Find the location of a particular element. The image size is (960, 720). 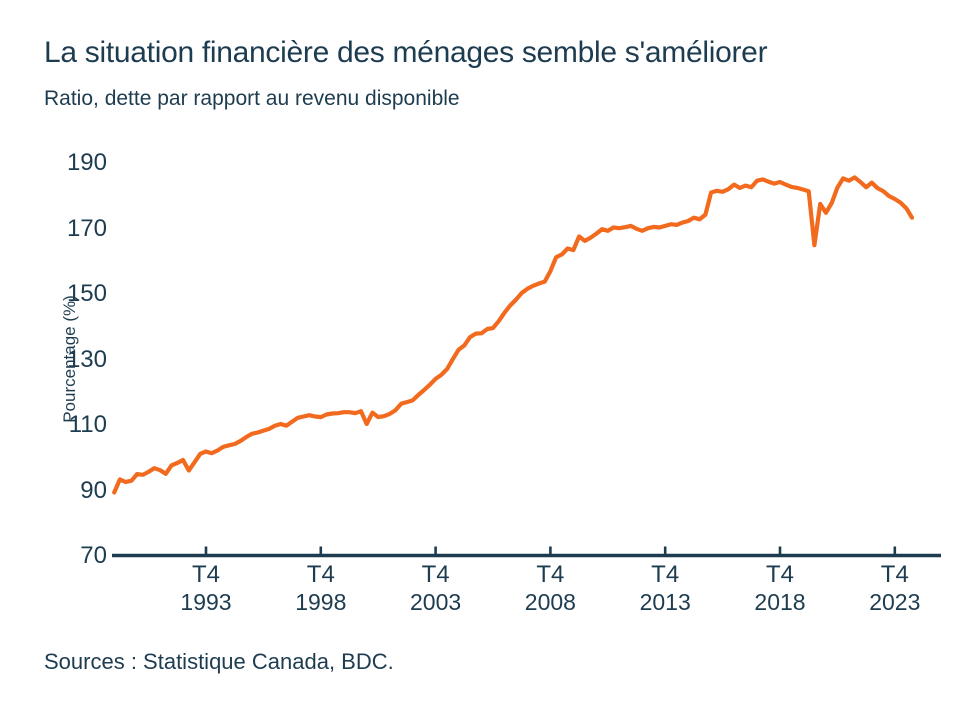

source-note: Sources : Statistique Canada, BDC. is located at coordinates (219, 661).